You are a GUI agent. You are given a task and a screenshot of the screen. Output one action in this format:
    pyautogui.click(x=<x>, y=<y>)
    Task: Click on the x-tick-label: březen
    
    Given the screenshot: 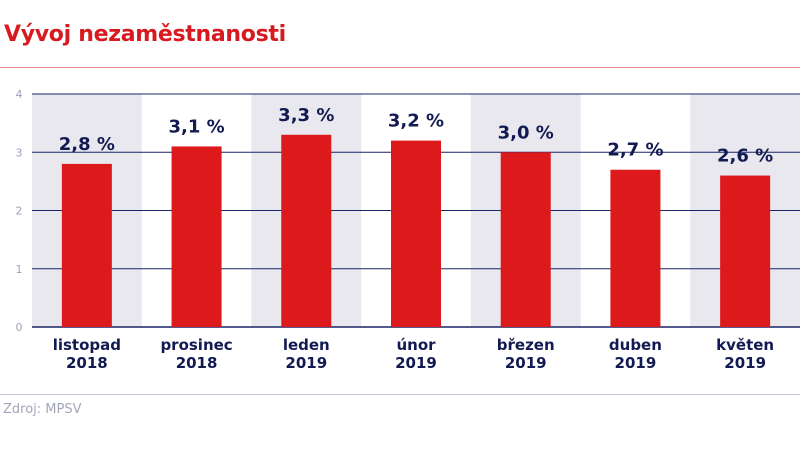 What is the action you would take?
    pyautogui.click(x=526, y=345)
    